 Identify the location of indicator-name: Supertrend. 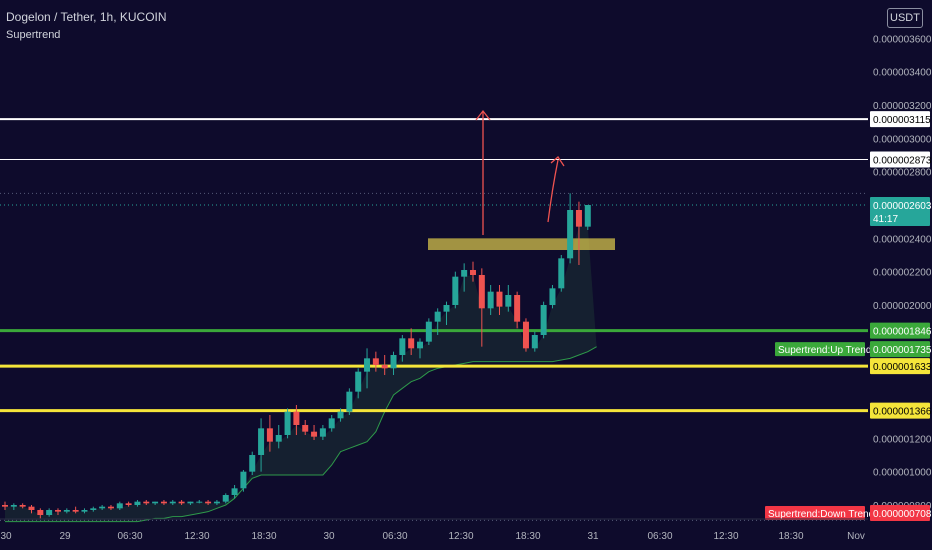
(33, 35).